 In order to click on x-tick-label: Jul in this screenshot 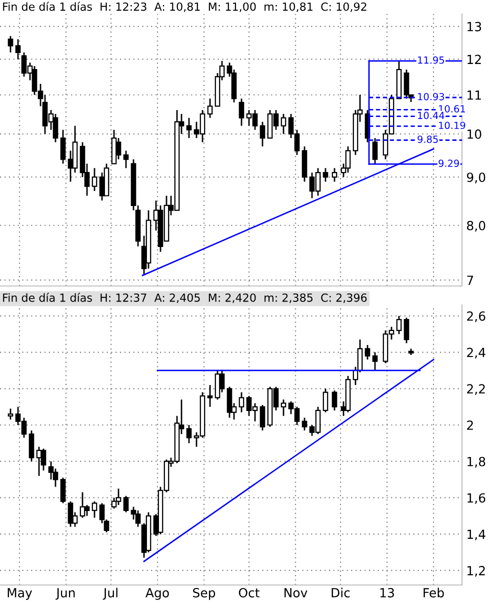, I will do `click(110, 594)`.